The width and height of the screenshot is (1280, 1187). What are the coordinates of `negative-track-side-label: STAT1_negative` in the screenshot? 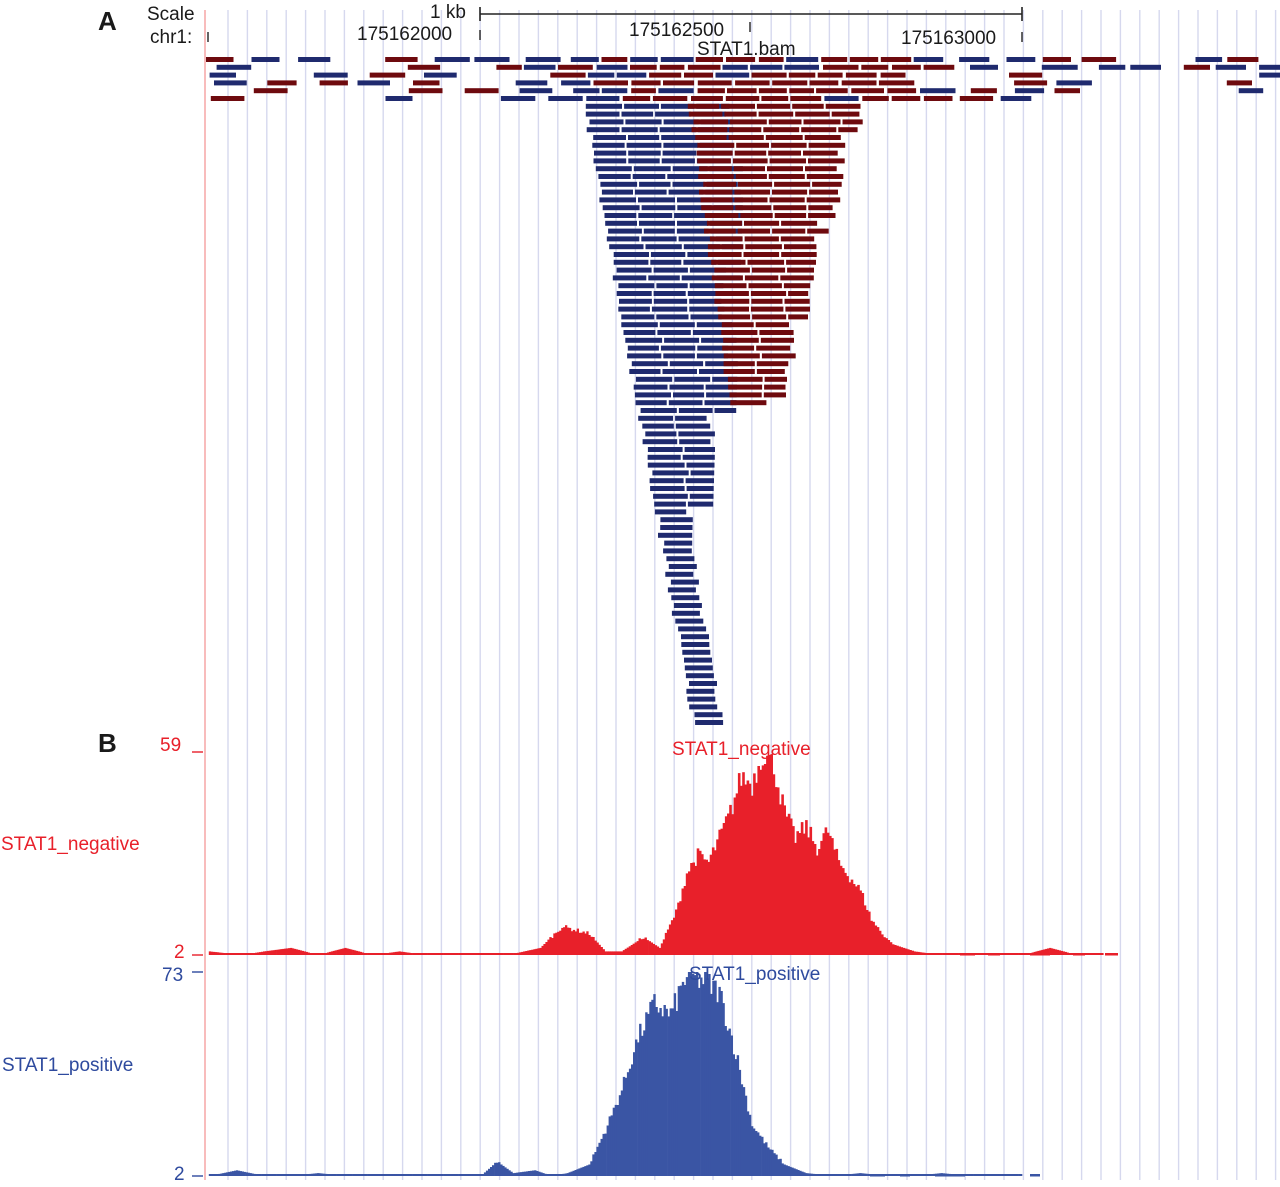 It's located at (70, 844).